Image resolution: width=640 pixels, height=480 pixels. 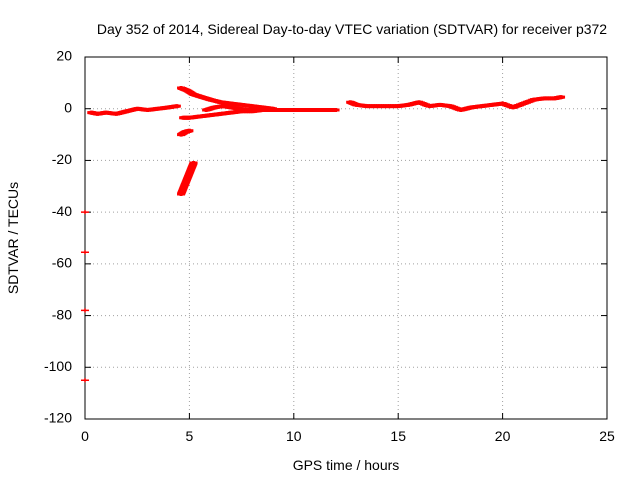 I want to click on x-tick-label: 10, so click(x=294, y=436).